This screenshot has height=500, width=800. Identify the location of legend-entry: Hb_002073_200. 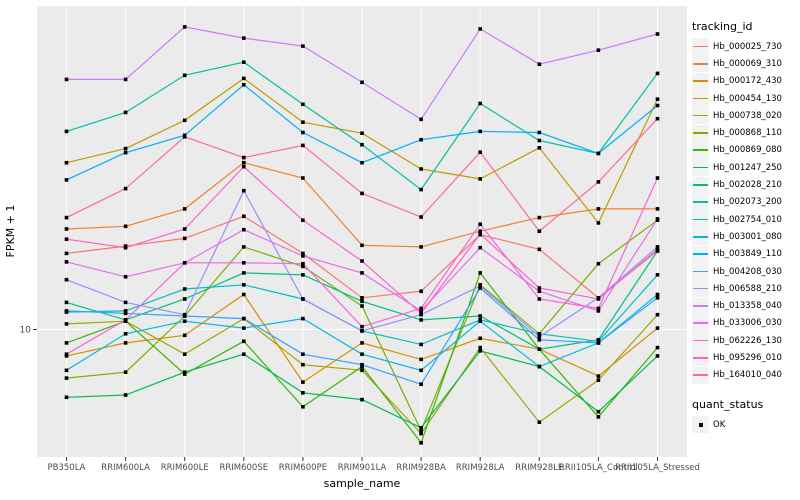
(746, 202).